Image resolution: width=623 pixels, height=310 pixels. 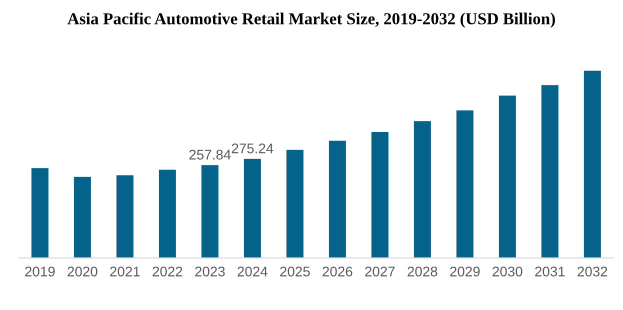 What do you see at coordinates (40, 271) in the screenshot?
I see `x-tick-label: 2019` at bounding box center [40, 271].